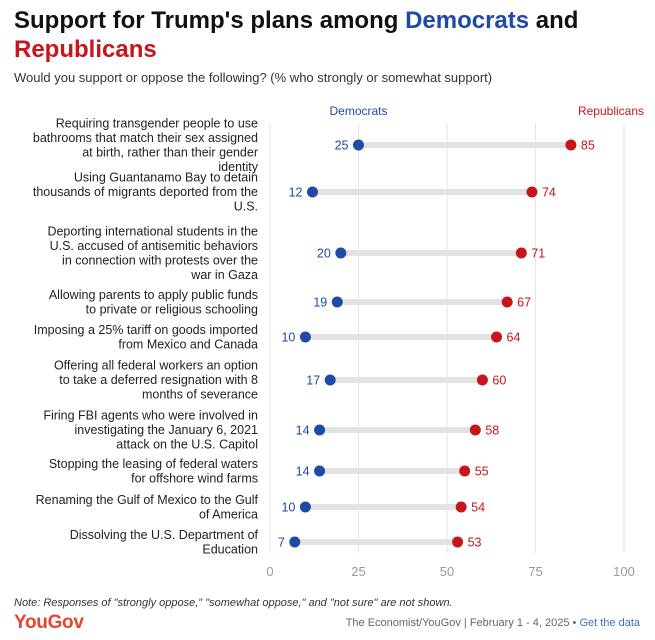 The height and width of the screenshot is (640, 655). Describe the element at coordinates (324, 254) in the screenshot. I see `value-label-democrats: 20` at that location.